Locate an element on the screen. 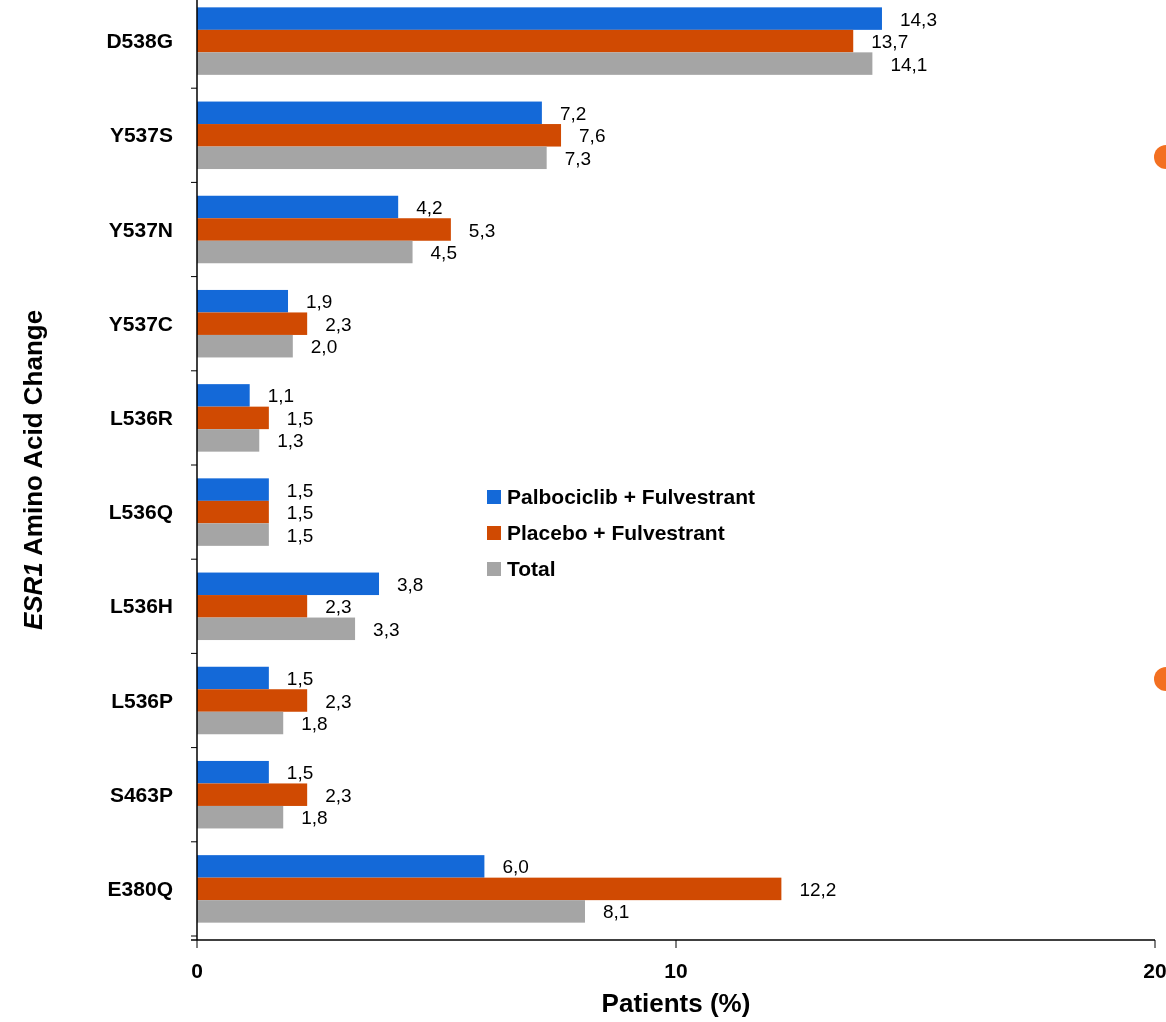 The width and height of the screenshot is (1166, 1022). y-tick-label: Y537N is located at coordinates (140, 229).